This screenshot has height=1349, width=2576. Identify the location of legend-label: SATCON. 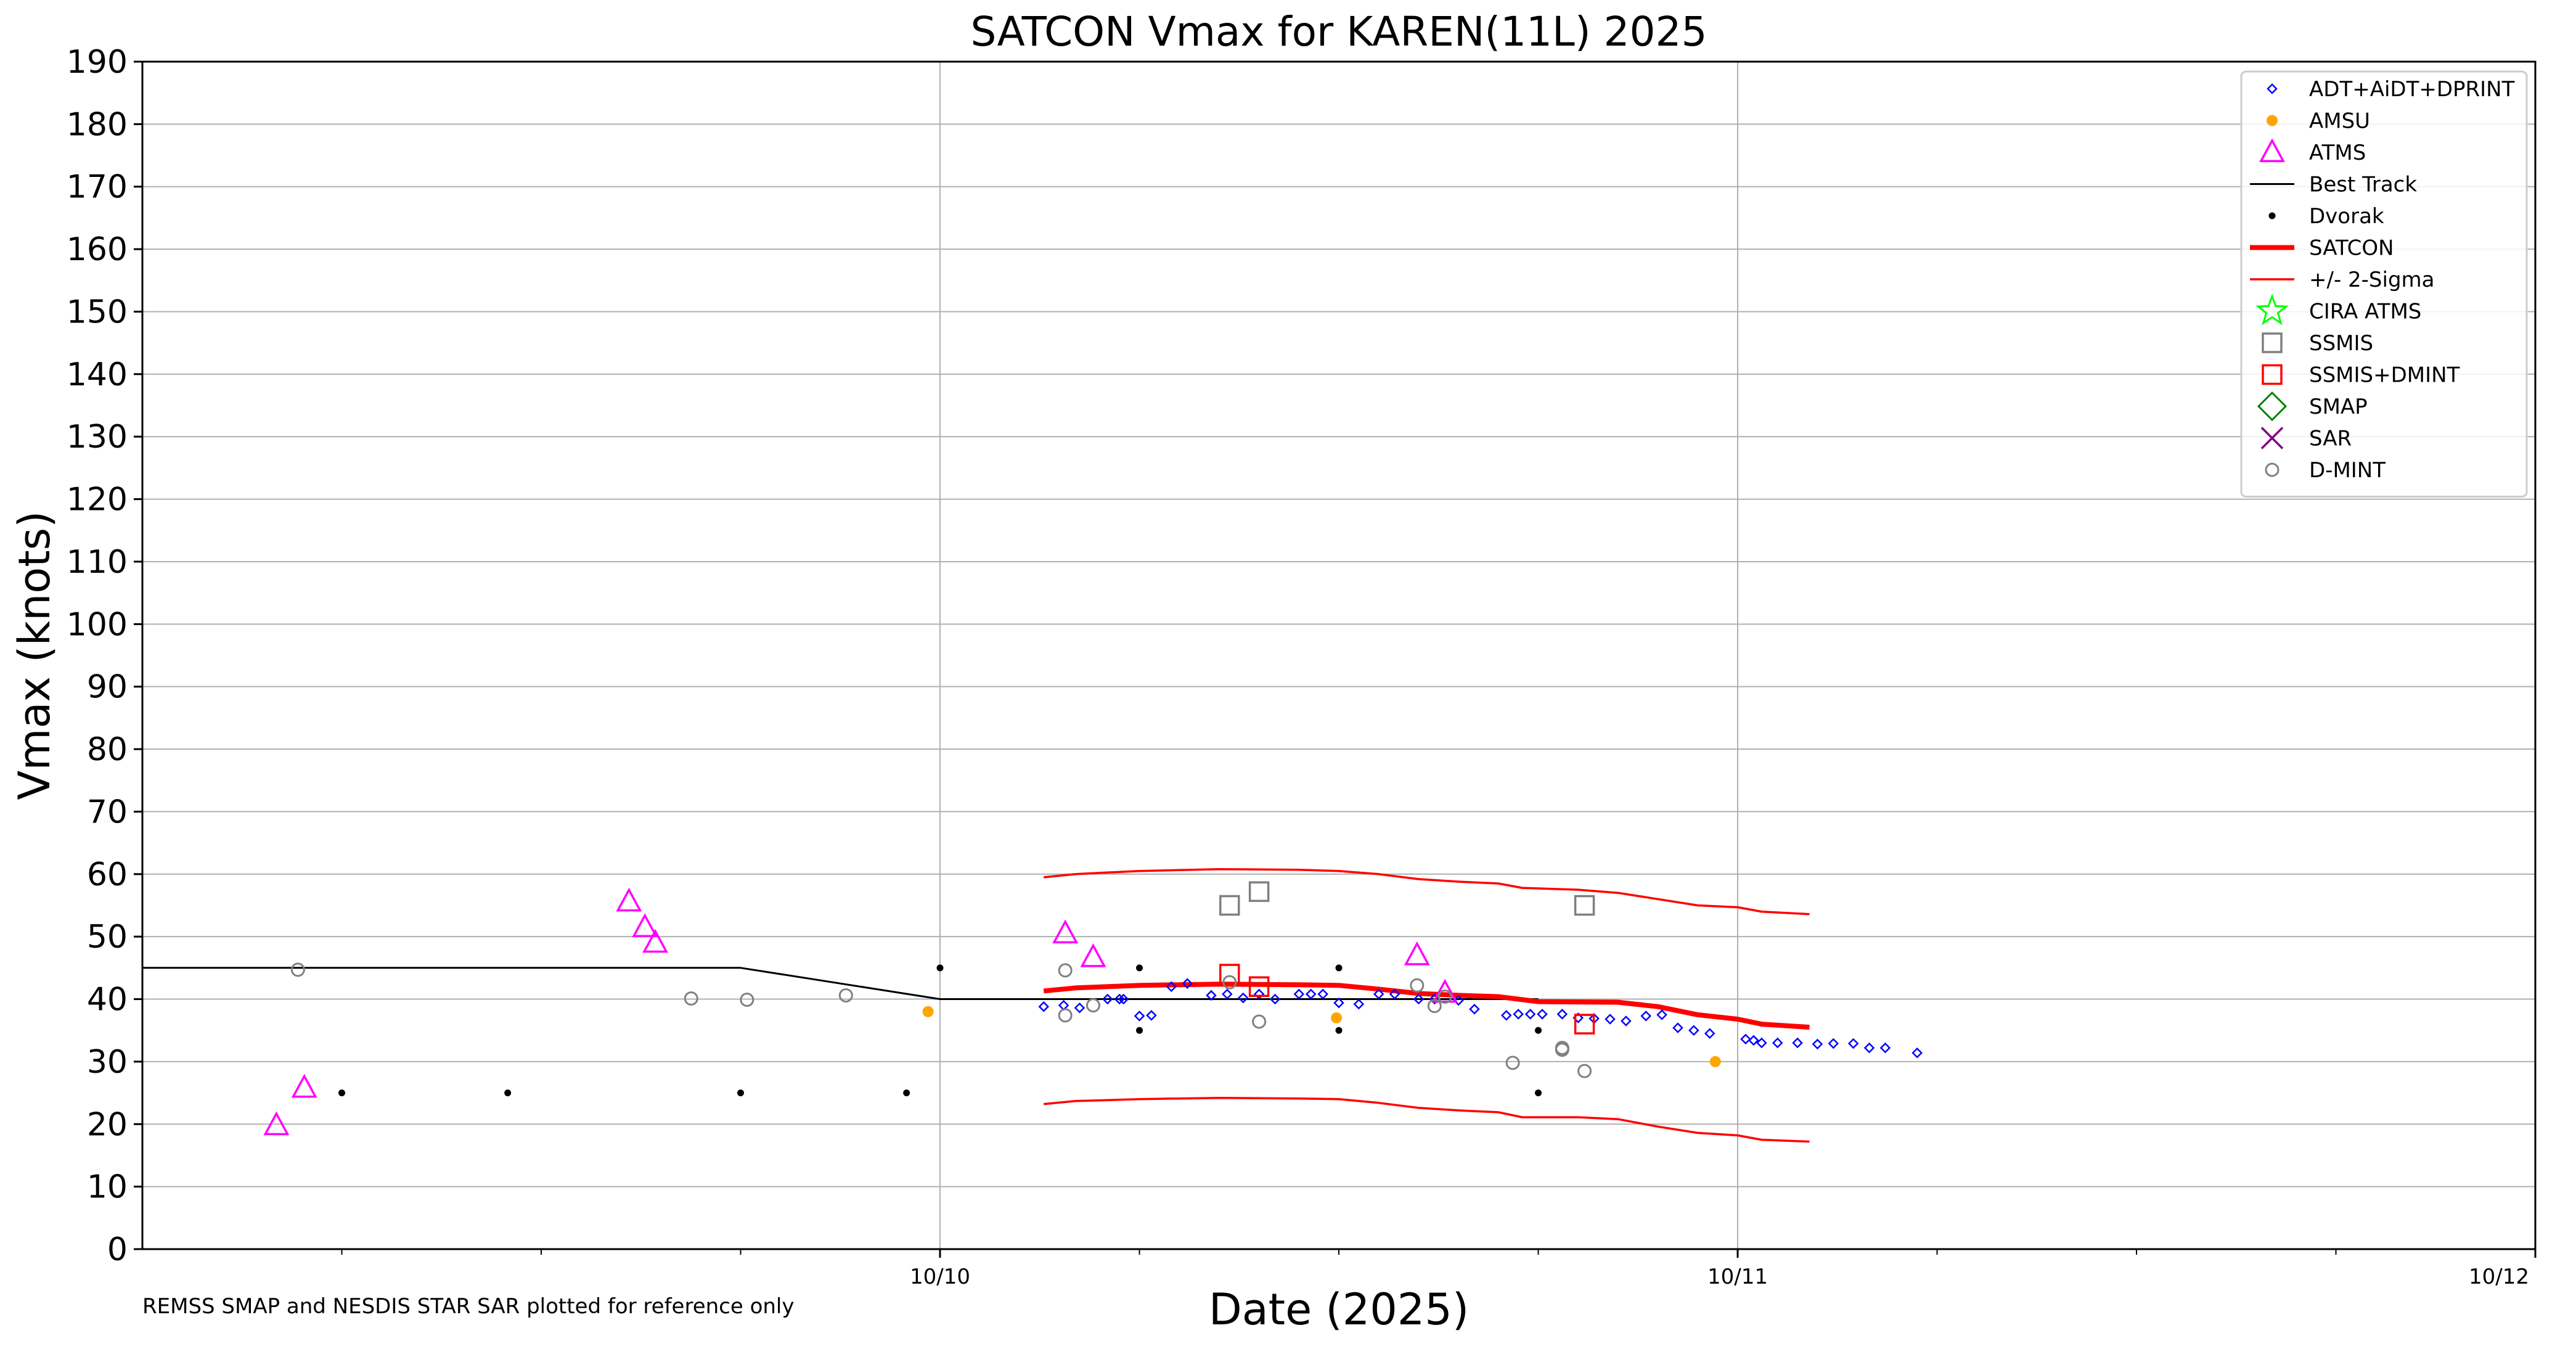
(2351, 248).